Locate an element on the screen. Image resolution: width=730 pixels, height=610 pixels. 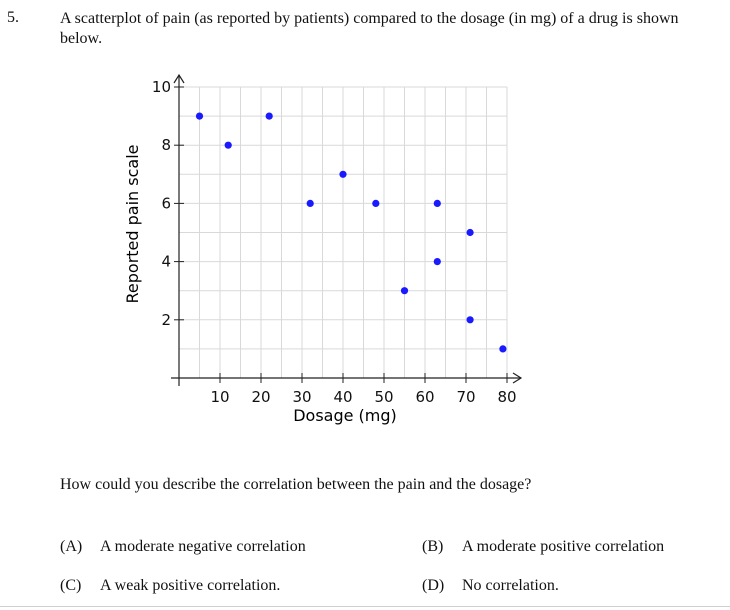
x-tick-label: 70 is located at coordinates (465, 397).